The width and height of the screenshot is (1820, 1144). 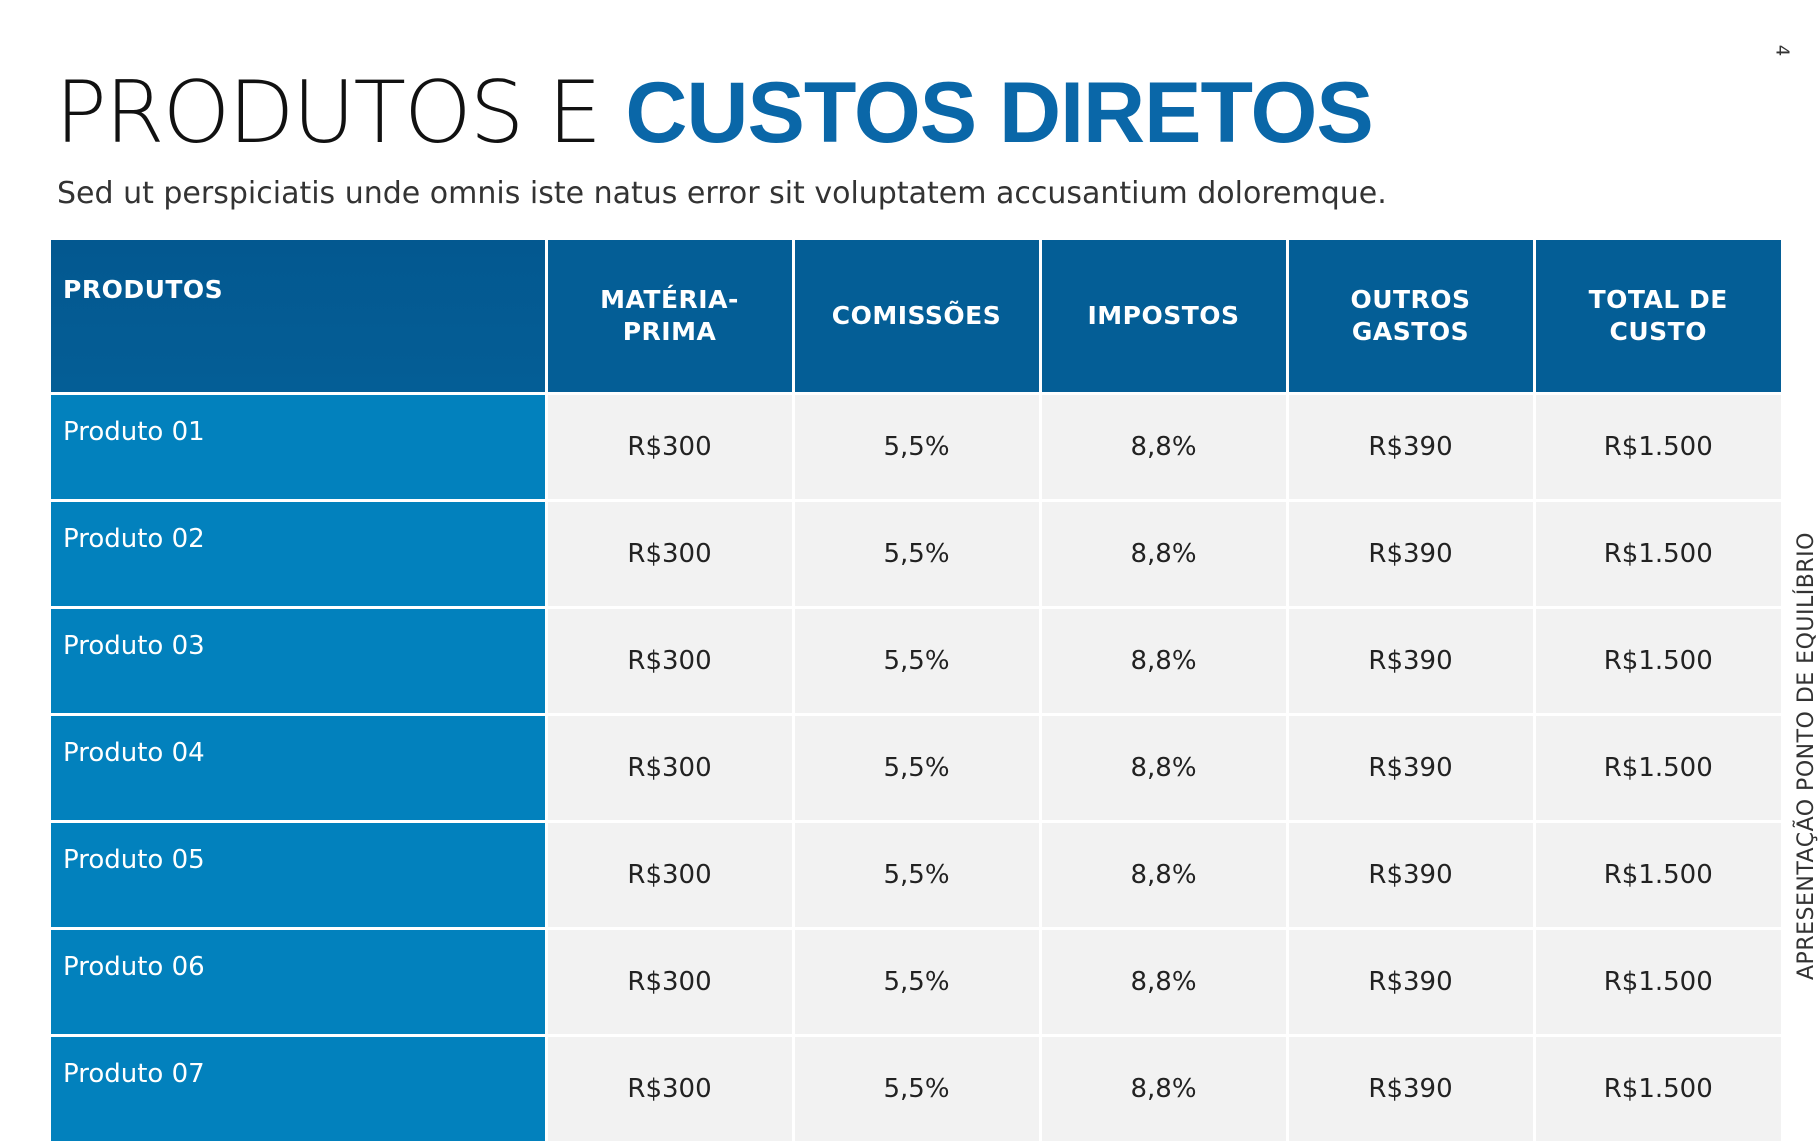 I want to click on product-name-cell: Produto 03, so click(x=299, y=661).